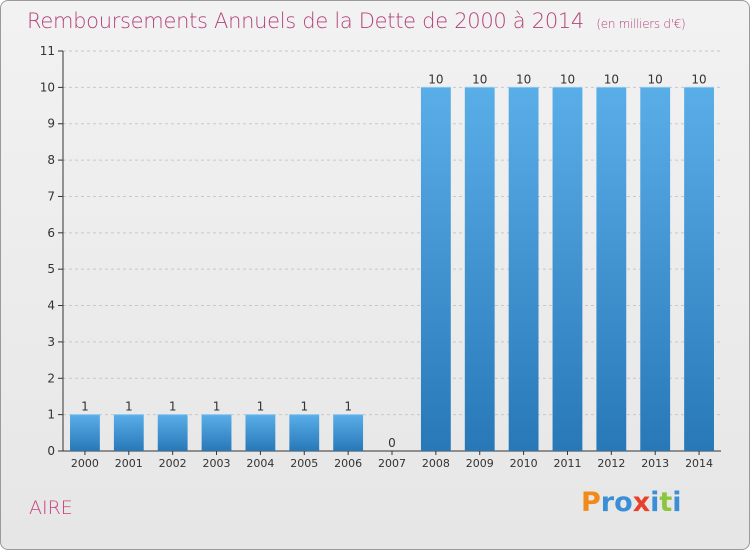 This screenshot has width=750, height=550. Describe the element at coordinates (173, 463) in the screenshot. I see `x-tick-label: 2002` at that location.